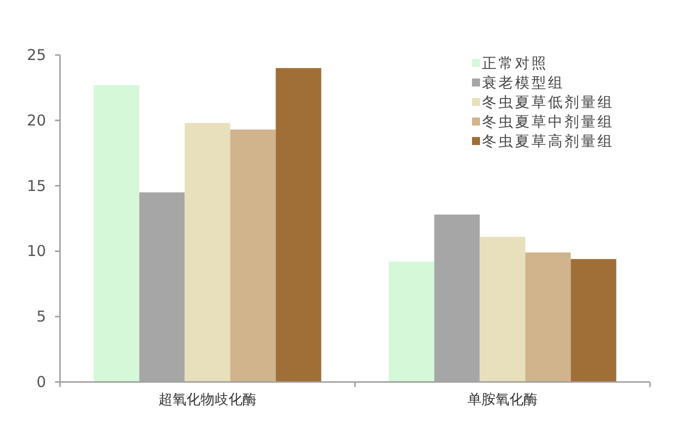 The width and height of the screenshot is (680, 445). Describe the element at coordinates (523, 83) in the screenshot. I see `legend-label: 衰老模型组` at that location.